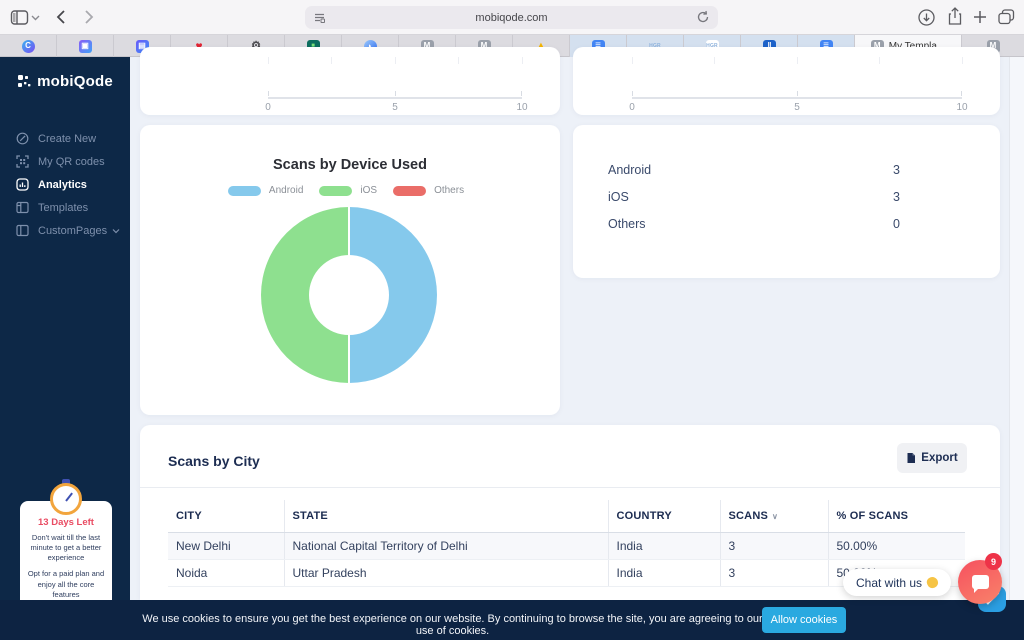  What do you see at coordinates (446, 546) in the screenshot?
I see `cell-state: National Capital Territory of Delhi` at bounding box center [446, 546].